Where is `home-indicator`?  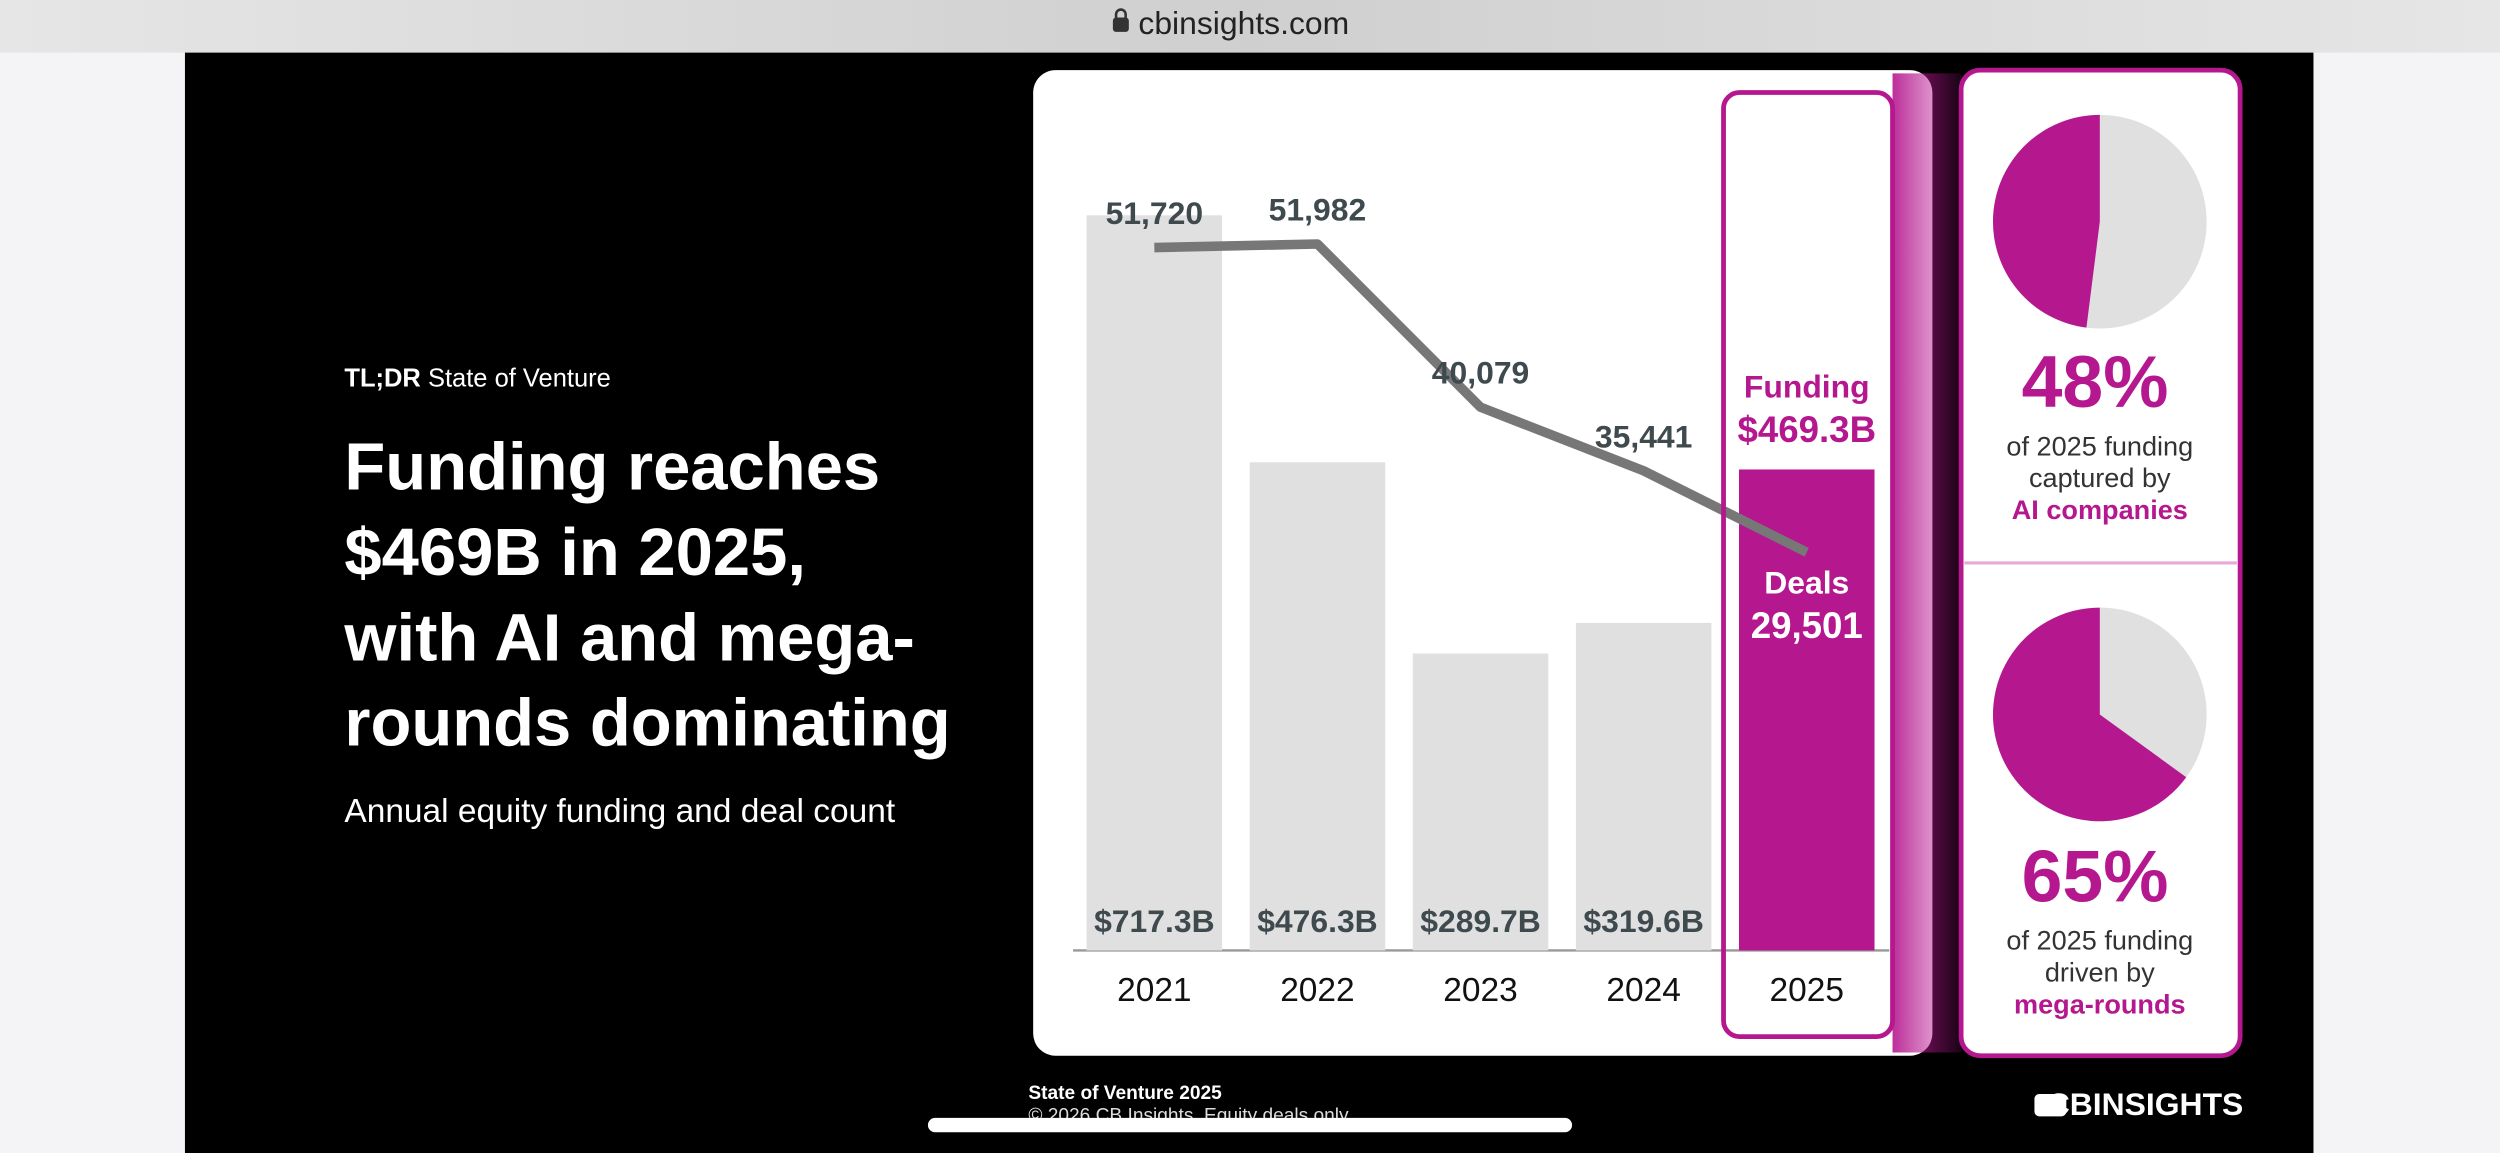 home-indicator is located at coordinates (1250, 1125).